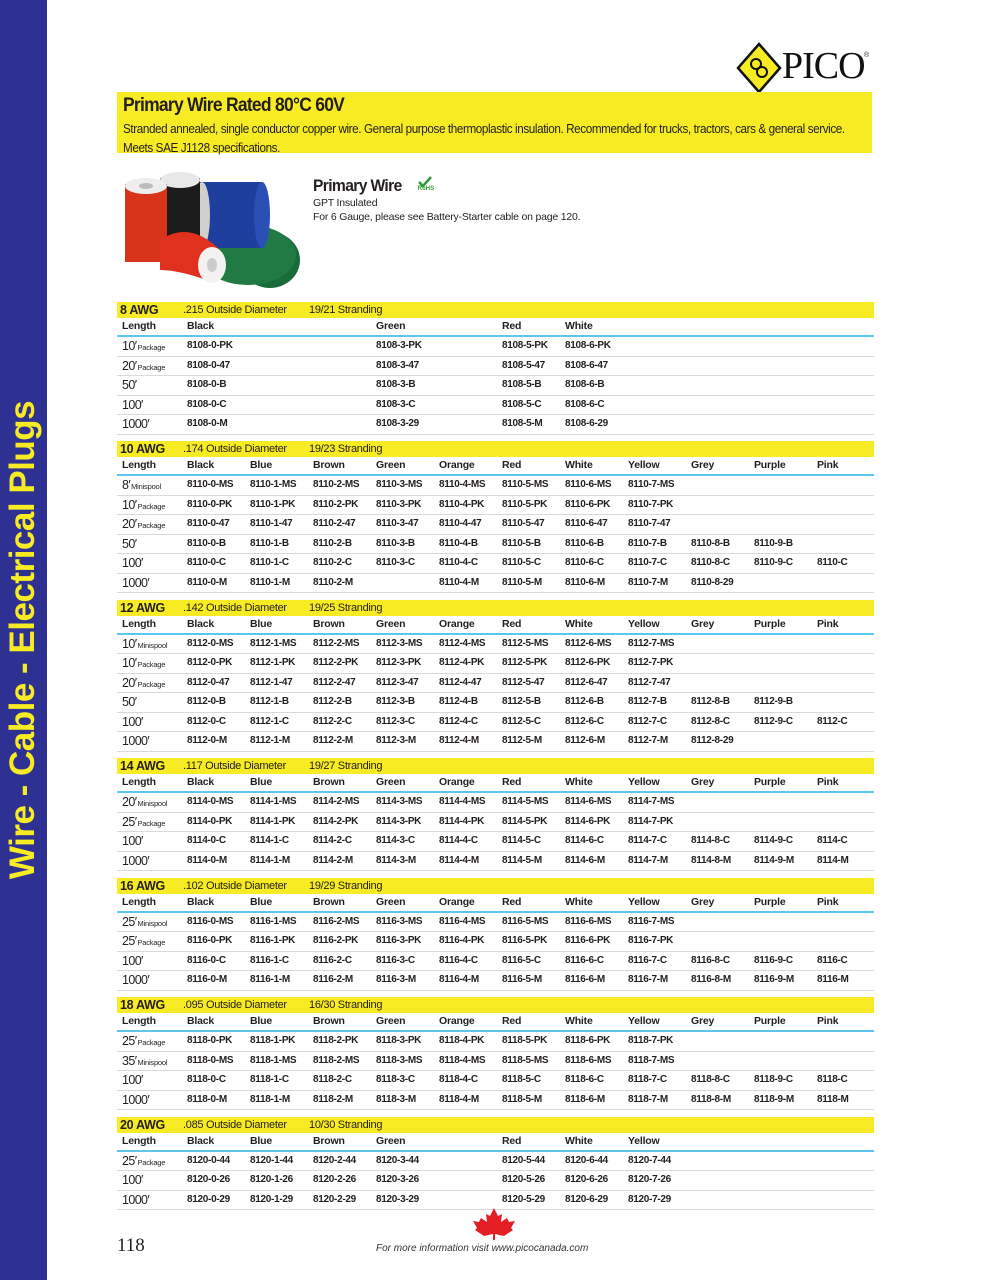  Describe the element at coordinates (644, 782) in the screenshot. I see `column-header: Yellow` at that location.